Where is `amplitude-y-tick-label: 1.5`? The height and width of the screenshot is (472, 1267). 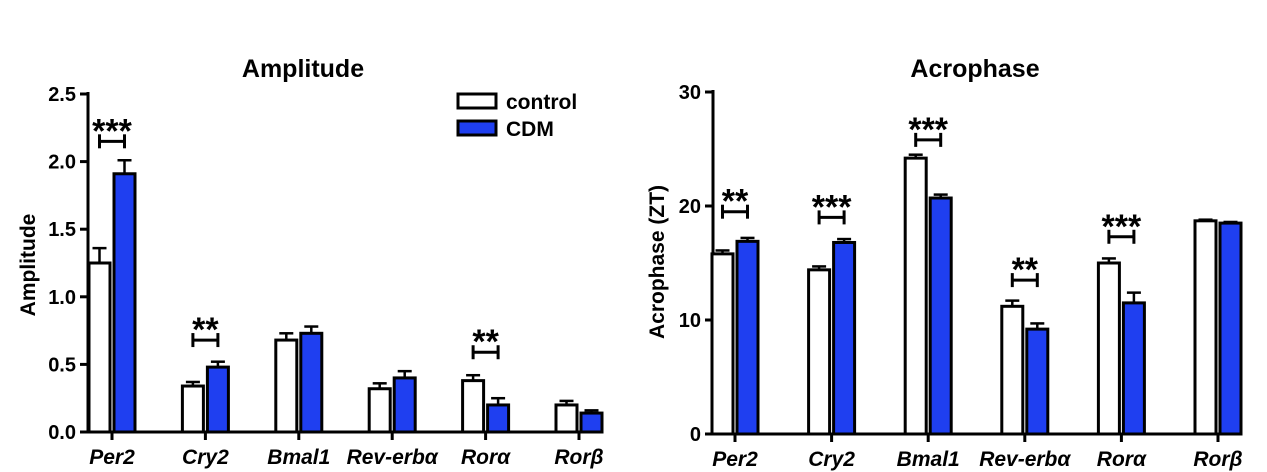 amplitude-y-tick-label: 1.5 is located at coordinates (62, 230).